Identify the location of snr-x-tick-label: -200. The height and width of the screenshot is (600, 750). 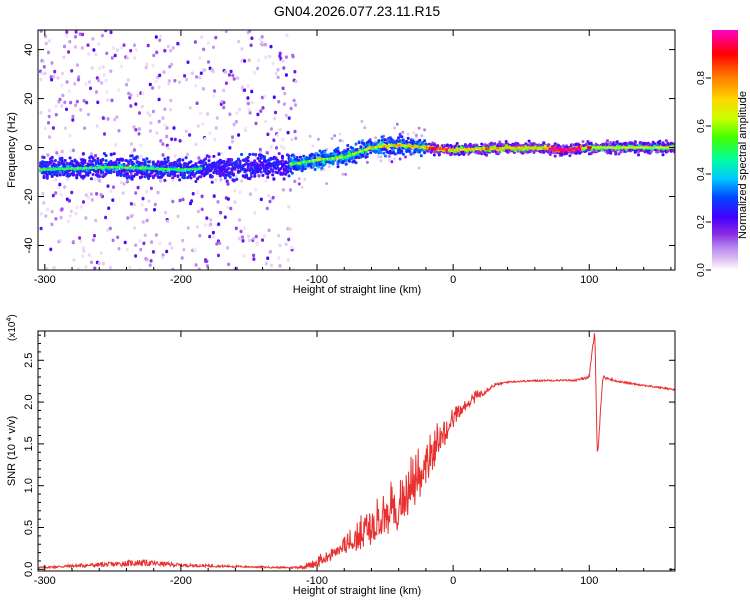
(181, 581).